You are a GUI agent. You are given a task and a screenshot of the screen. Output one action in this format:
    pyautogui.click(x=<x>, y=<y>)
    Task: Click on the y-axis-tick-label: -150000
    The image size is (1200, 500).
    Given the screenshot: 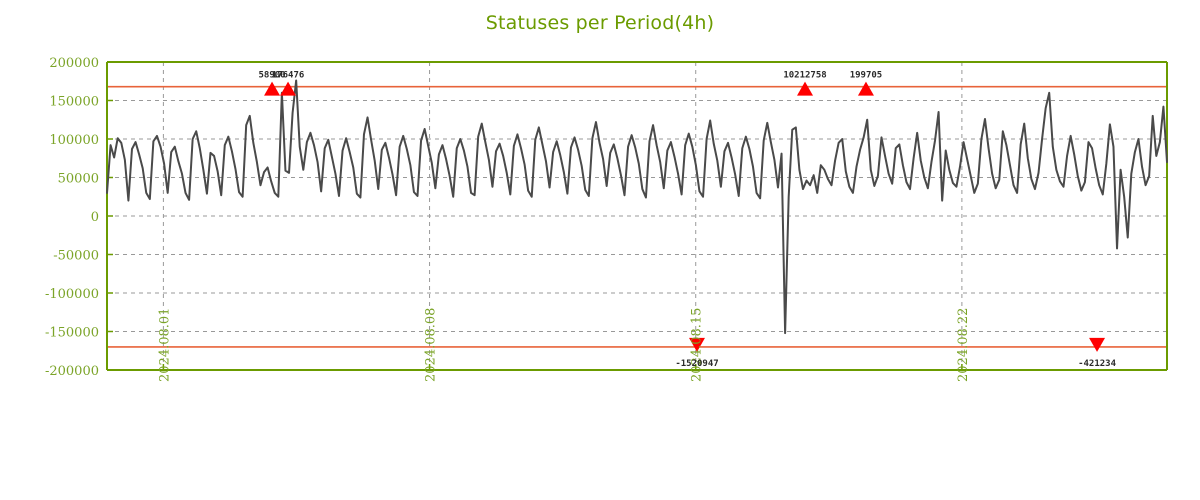 What is the action you would take?
    pyautogui.click(x=72, y=333)
    